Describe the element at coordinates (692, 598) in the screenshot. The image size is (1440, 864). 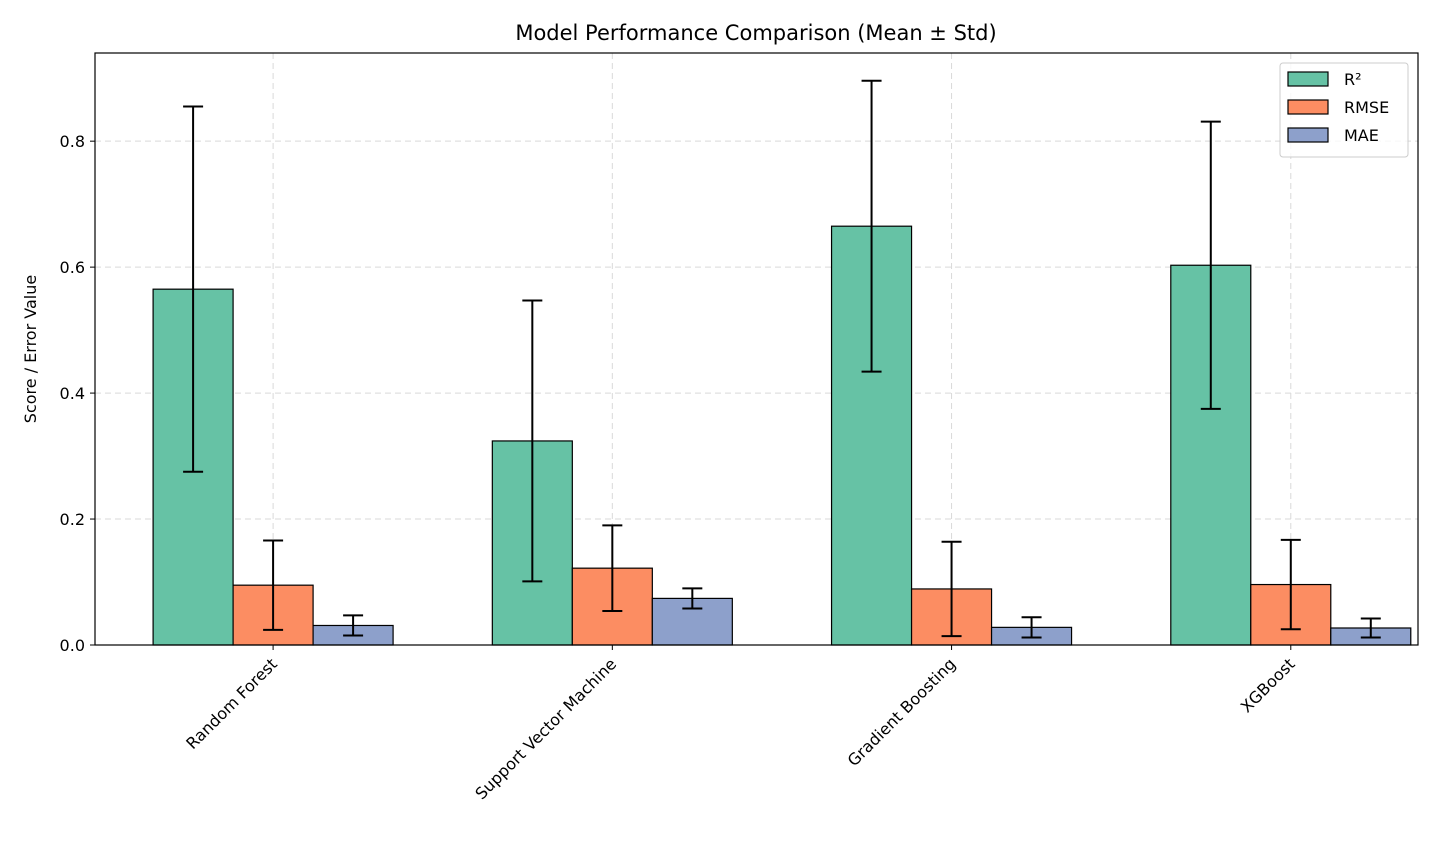
I see `error-bar-mae-support-vector-machine` at that location.